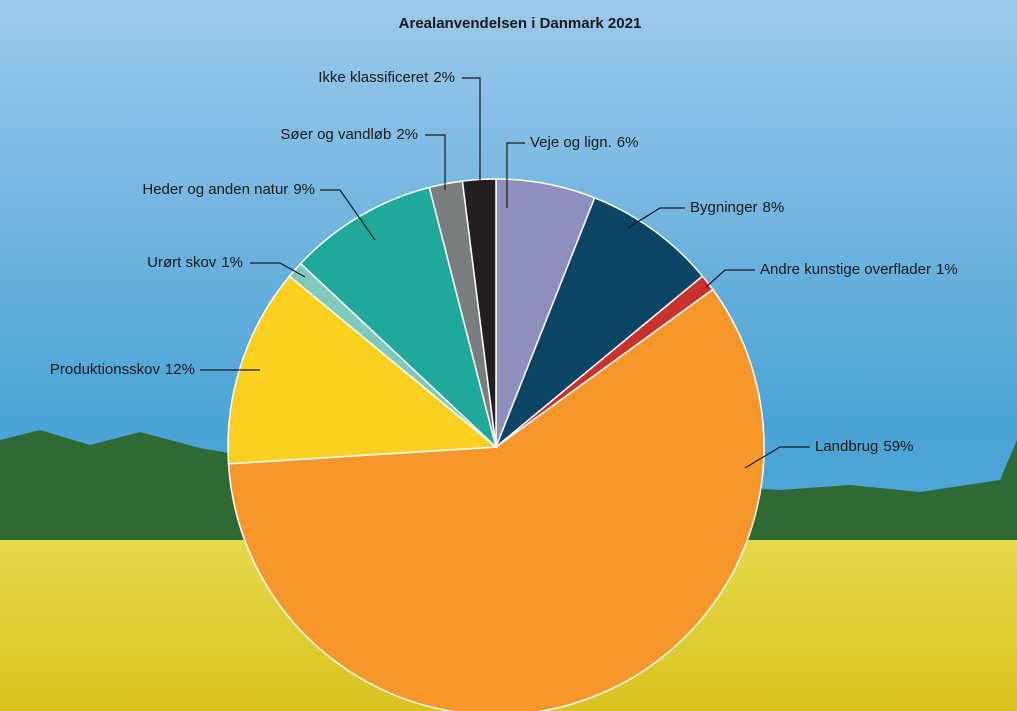 This screenshot has height=711, width=1017. Describe the element at coordinates (182, 262) in the screenshot. I see `category-label: Urørt skov` at that location.